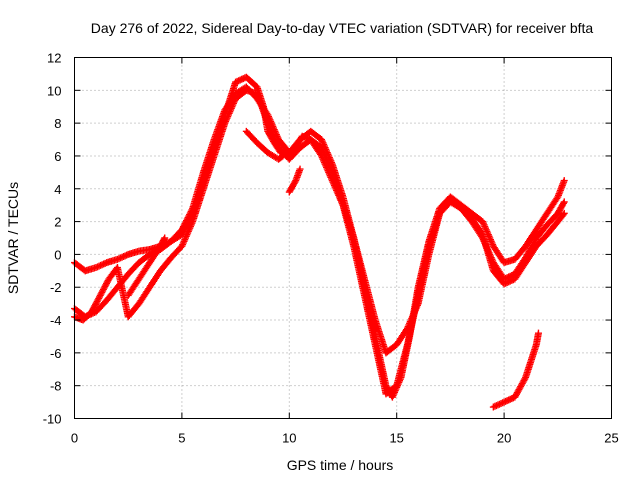 Image resolution: width=640 pixels, height=480 pixels. I want to click on y-tick-label: 6, so click(57, 156).